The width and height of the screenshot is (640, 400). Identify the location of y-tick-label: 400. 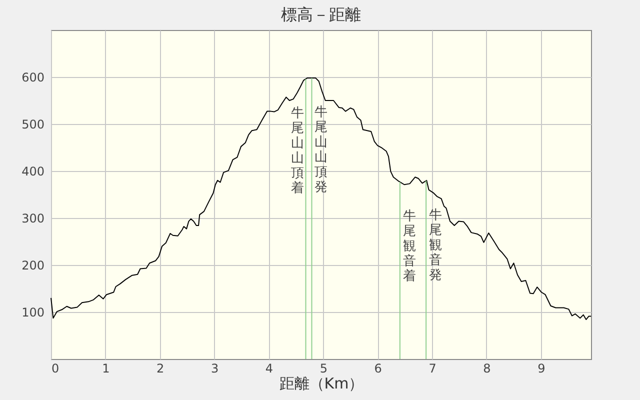
(33, 171).